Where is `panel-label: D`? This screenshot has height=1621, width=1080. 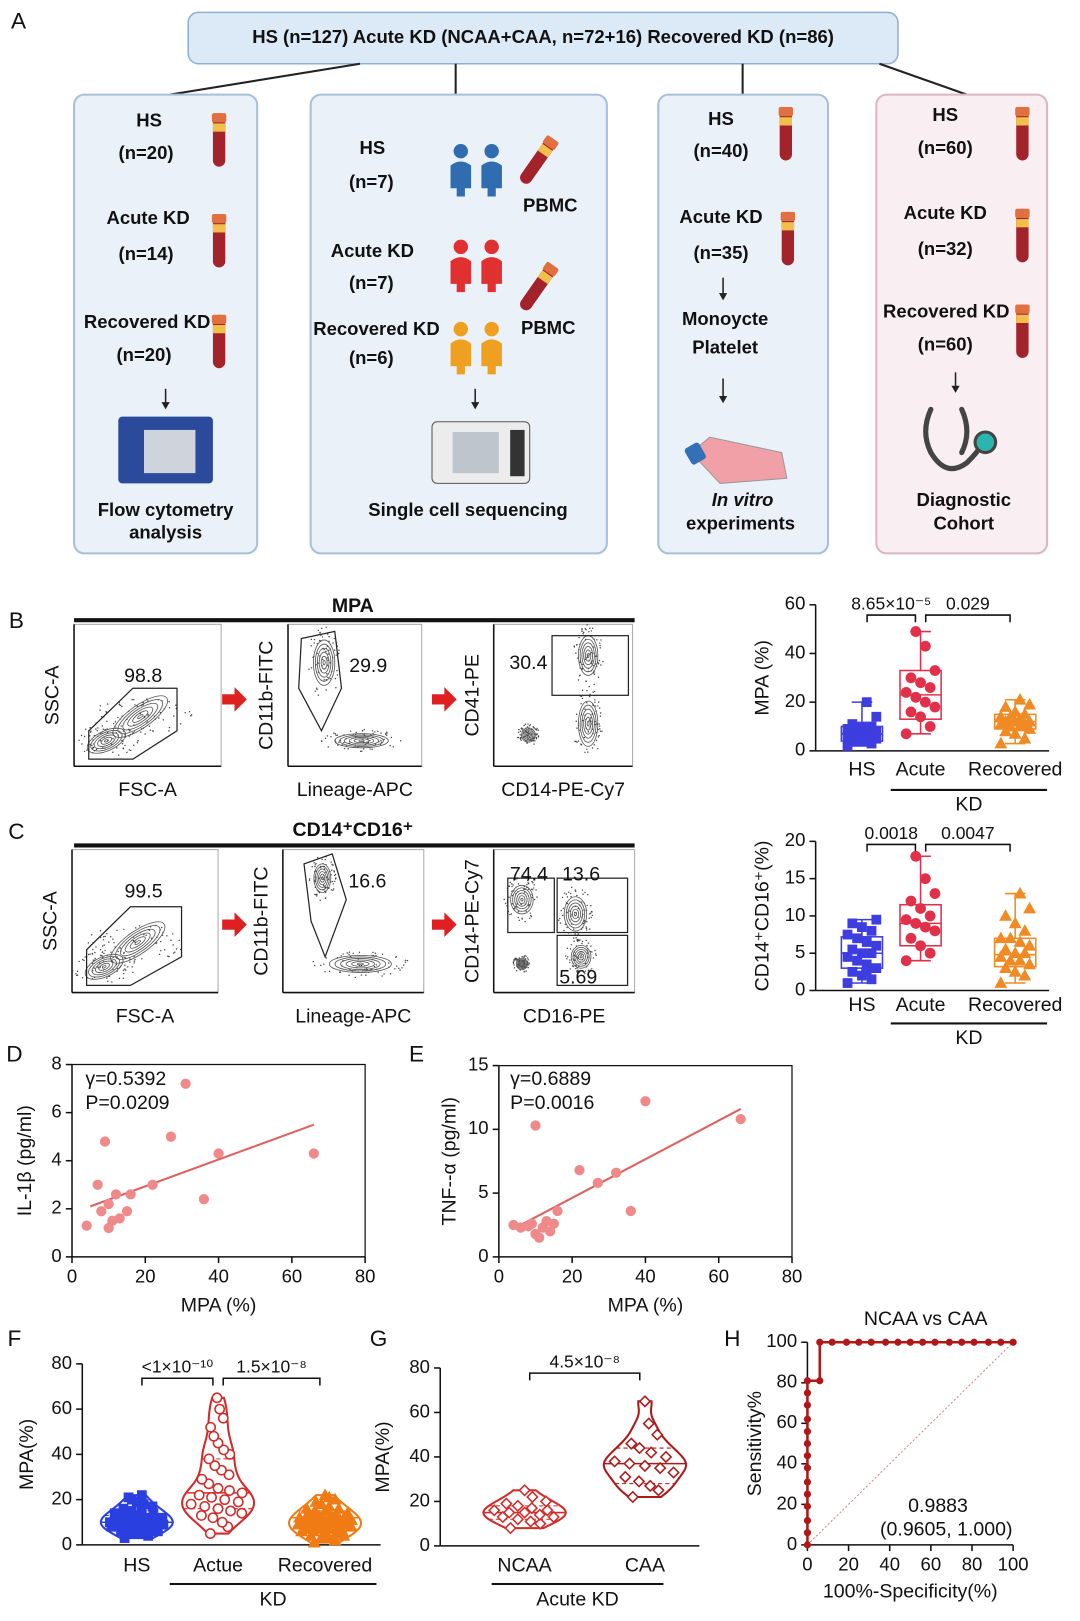 panel-label: D is located at coordinates (14, 1053).